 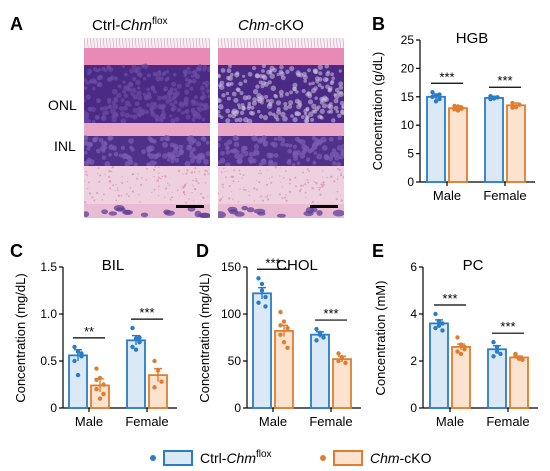 I want to click on y-tick-label: 10, so click(x=408, y=125).